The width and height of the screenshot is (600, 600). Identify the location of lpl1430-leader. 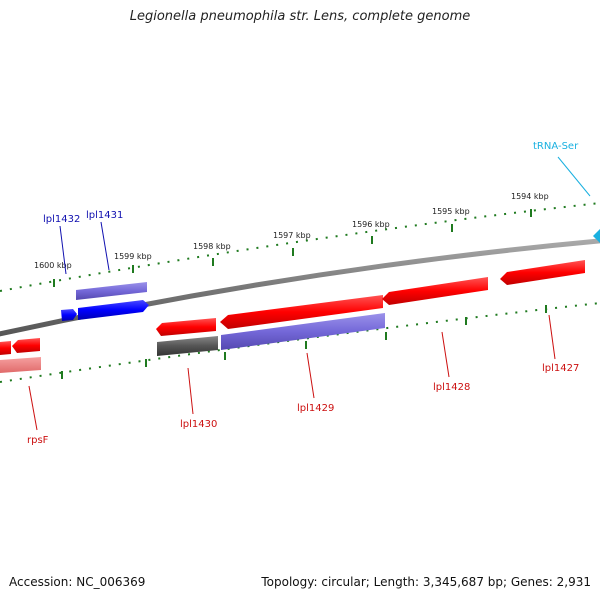
(190, 391).